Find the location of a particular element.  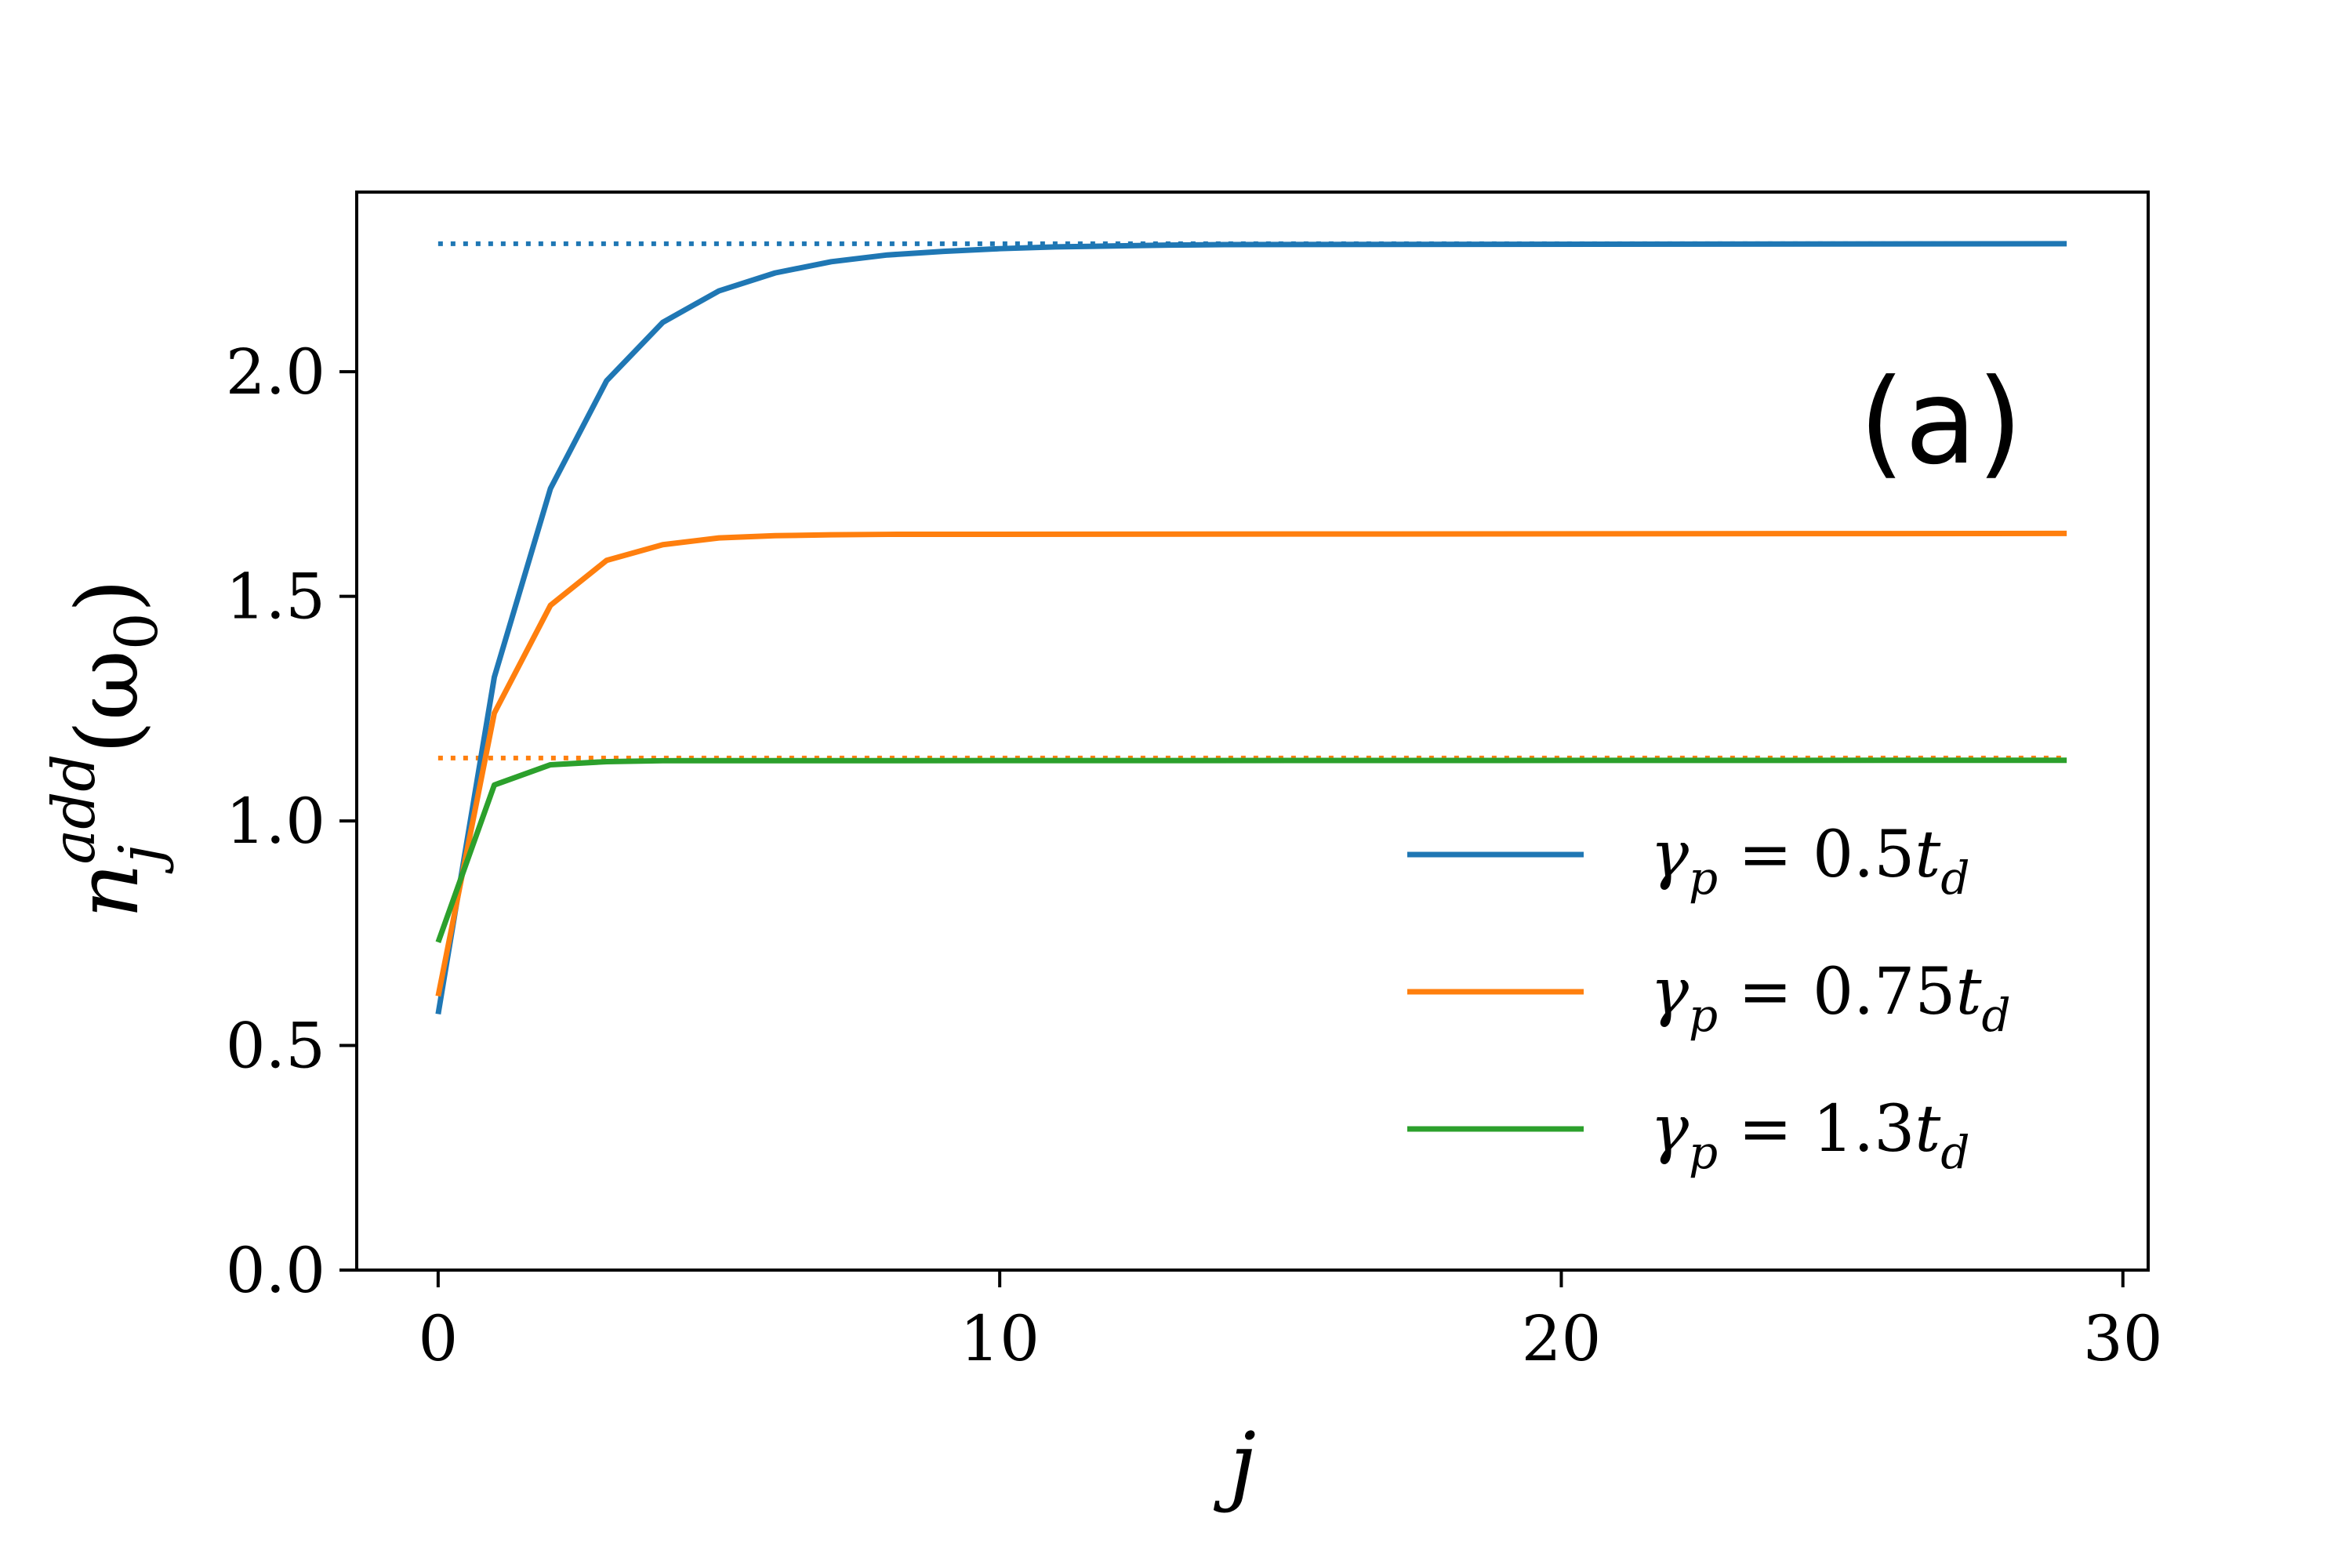

x-axis-title: j is located at coordinates (1234, 1464).